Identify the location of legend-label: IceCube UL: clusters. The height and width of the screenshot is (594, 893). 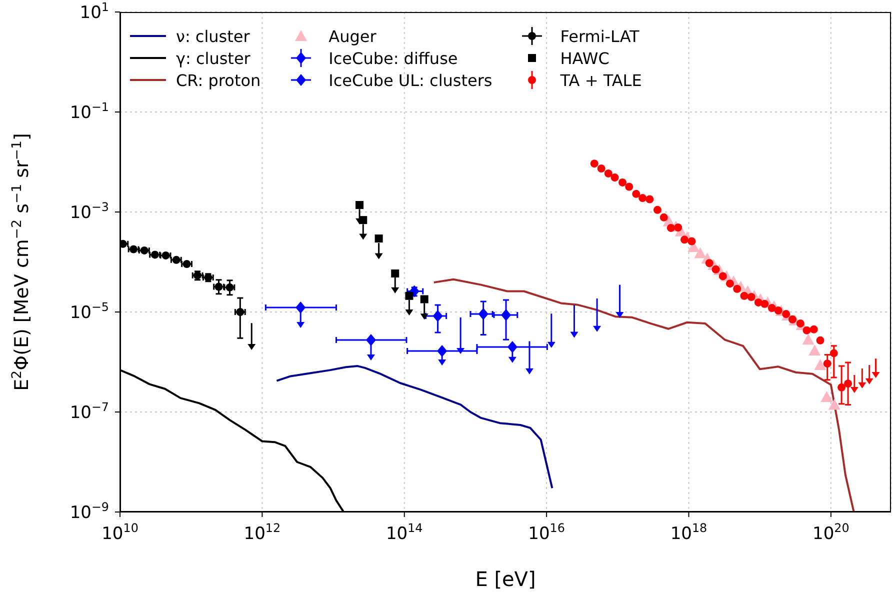
(410, 80).